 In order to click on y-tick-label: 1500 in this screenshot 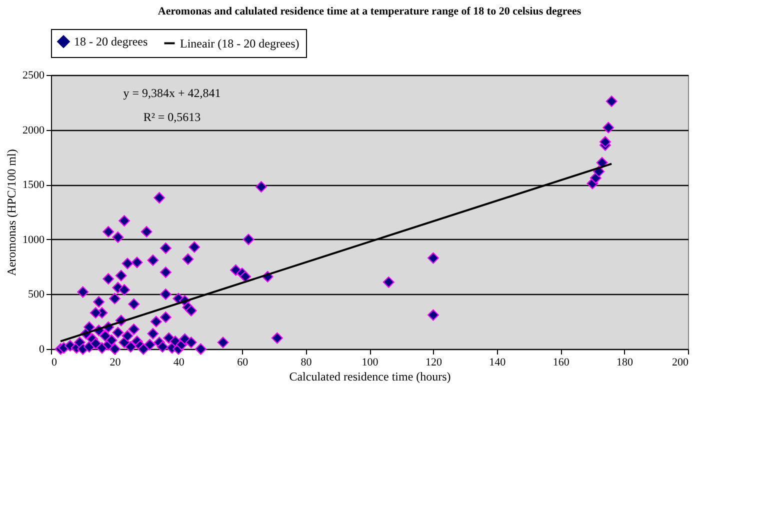, I will do `click(33, 185)`.